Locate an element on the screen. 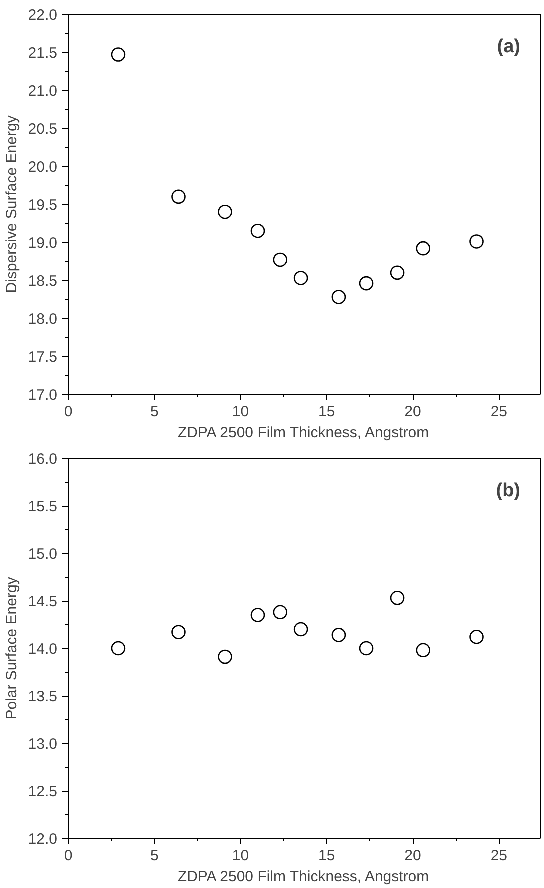  y-tick-label: 20.0 is located at coordinates (43, 167).